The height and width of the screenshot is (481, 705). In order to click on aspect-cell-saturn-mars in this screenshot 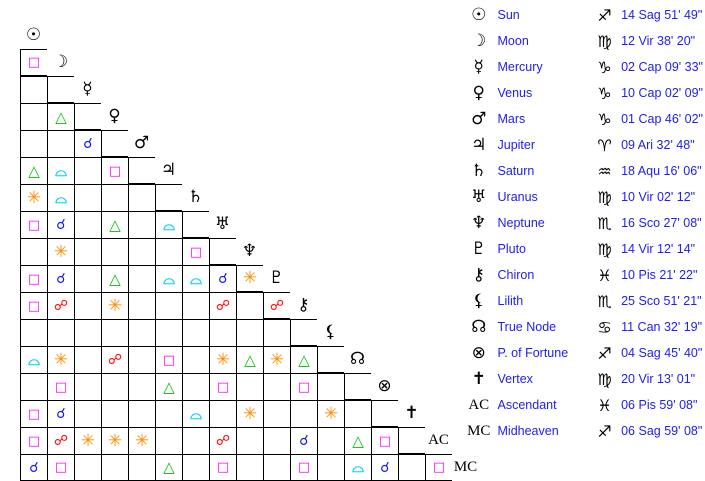, I will do `click(141, 197)`.